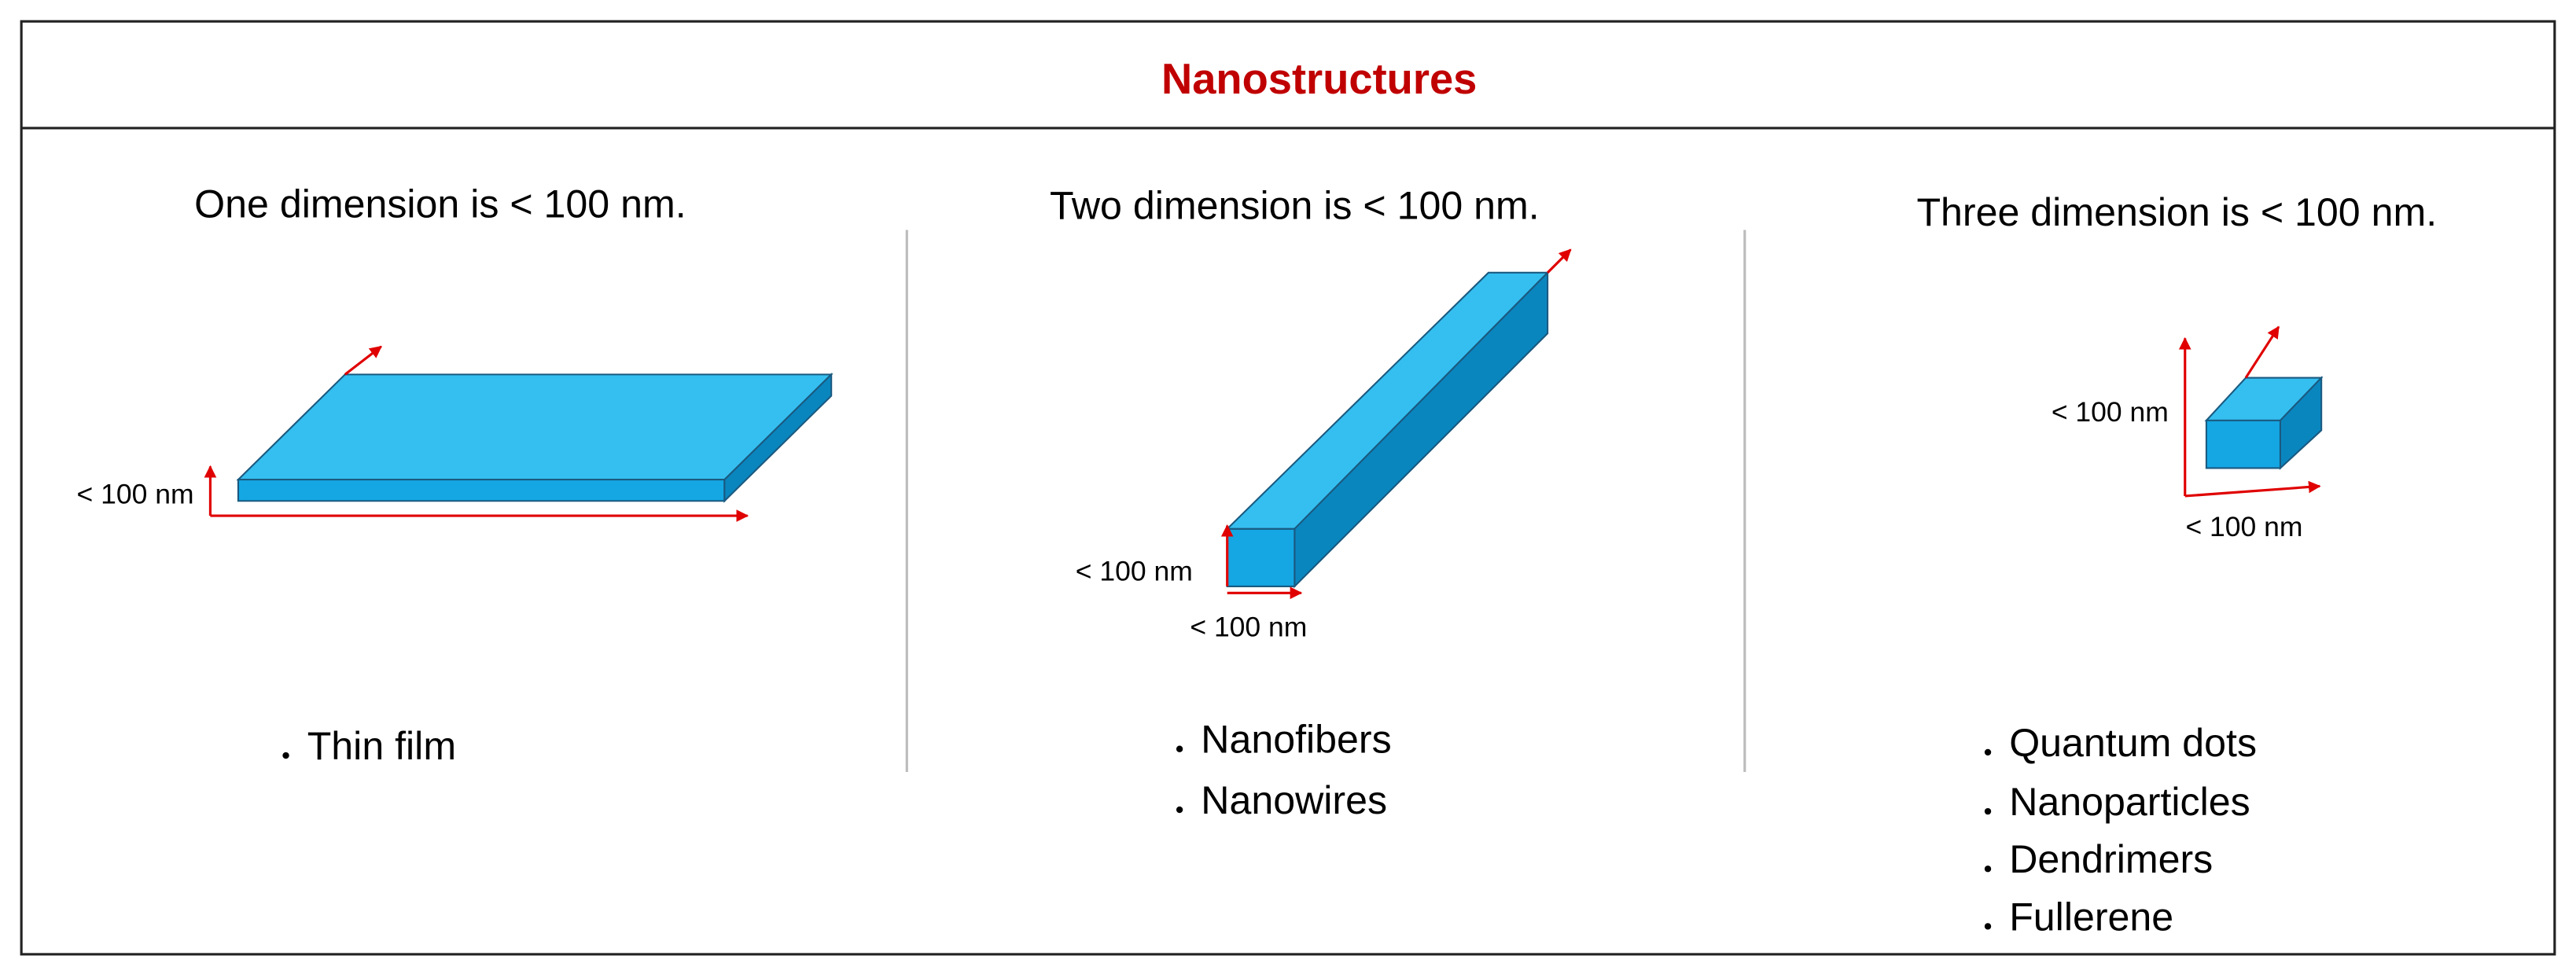 The height and width of the screenshot is (974, 2576). What do you see at coordinates (2111, 859) in the screenshot?
I see `item: Dendrimers` at bounding box center [2111, 859].